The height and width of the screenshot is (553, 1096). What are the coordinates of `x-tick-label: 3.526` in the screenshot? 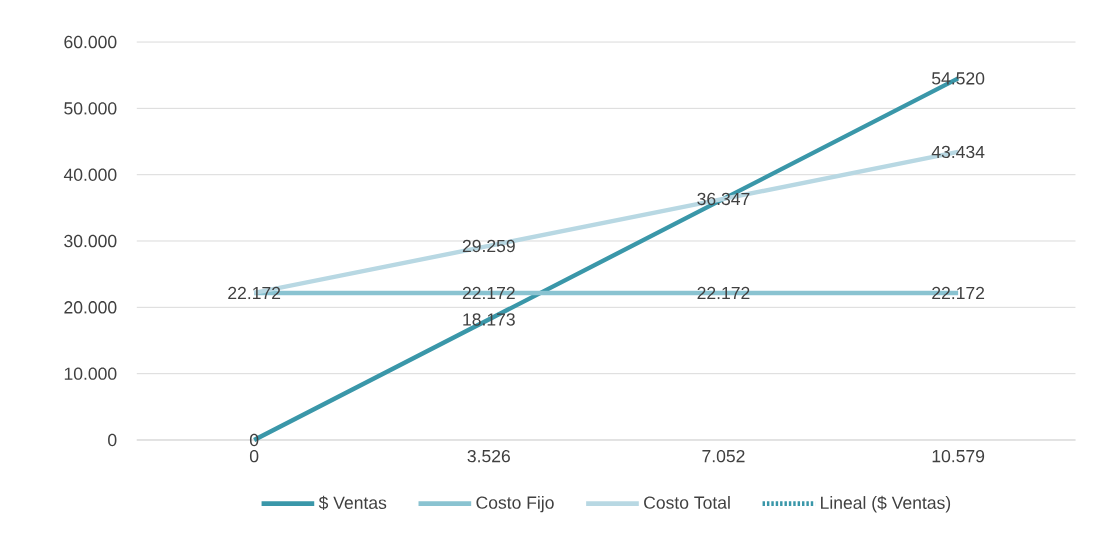 It's located at (488, 456).